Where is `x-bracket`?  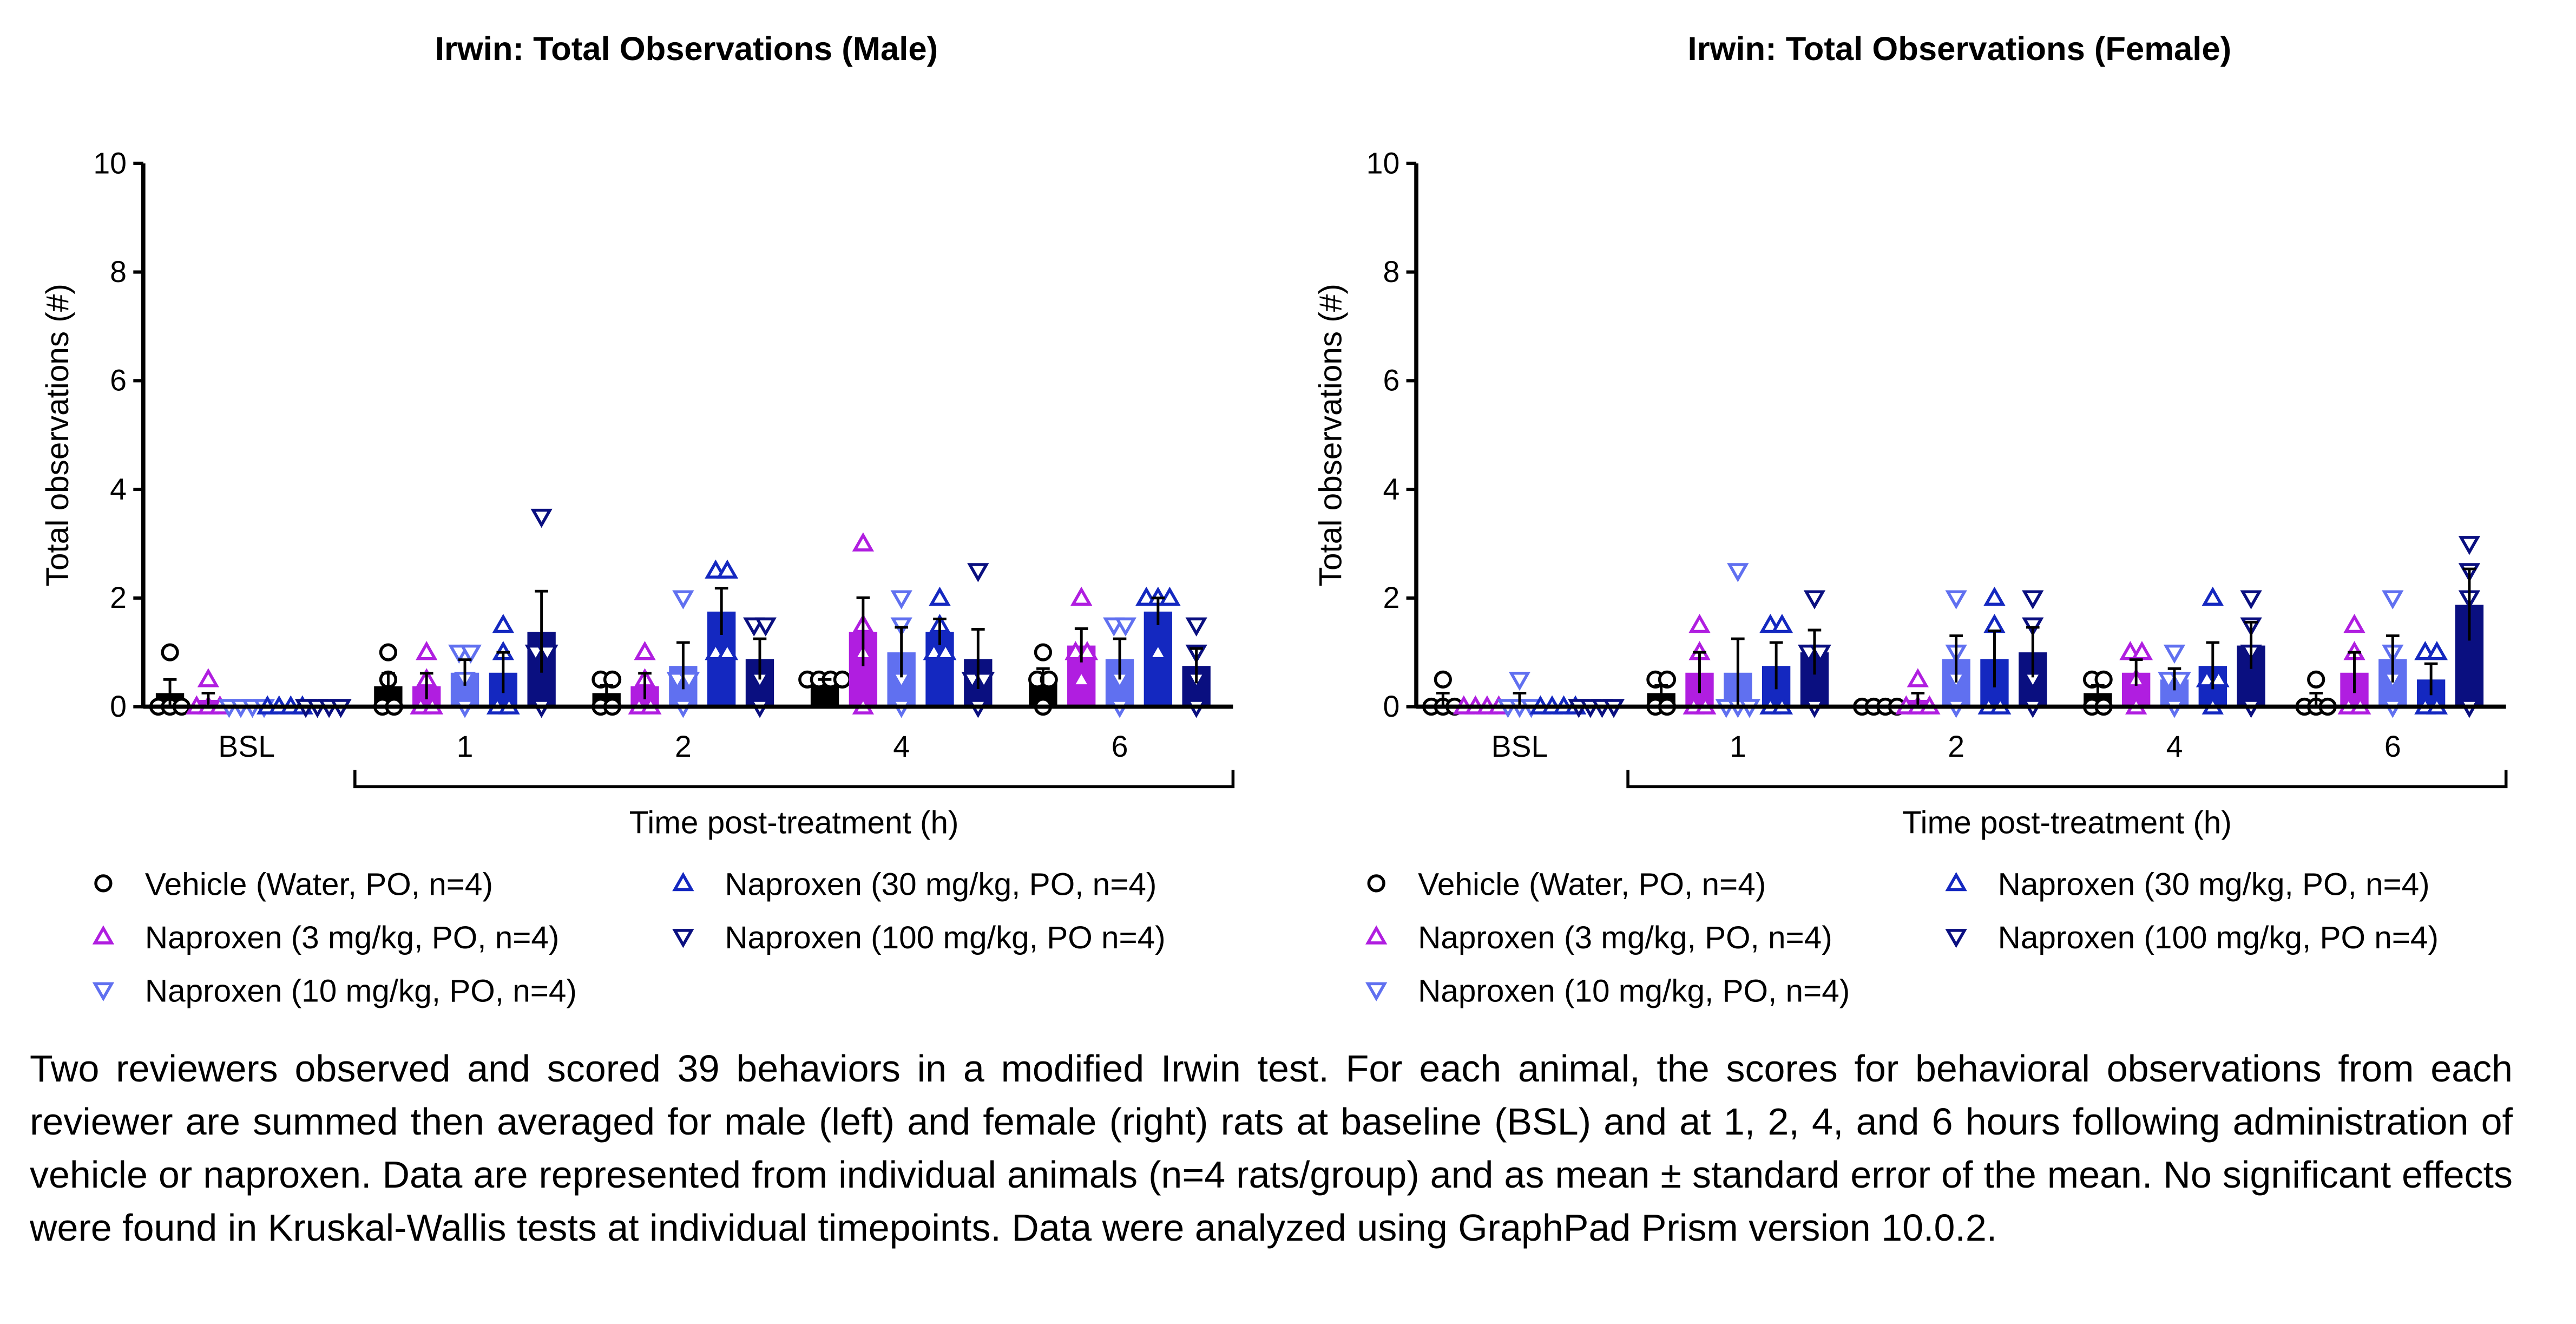
x-bracket is located at coordinates (2067, 779).